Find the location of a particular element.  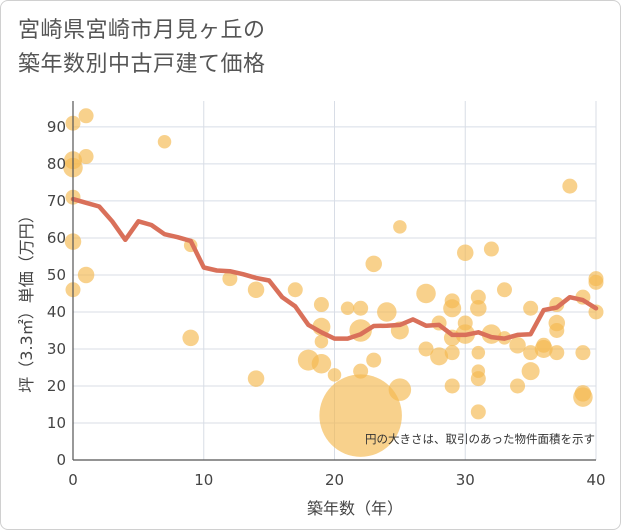

y-tick-label-20: 20 is located at coordinates (56, 386).